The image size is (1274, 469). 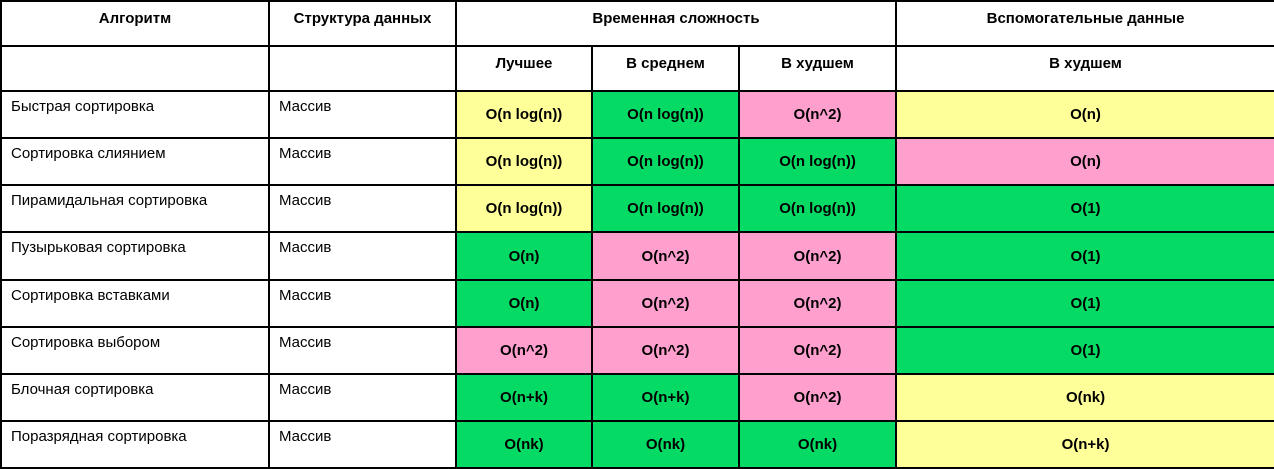 What do you see at coordinates (362, 24) in the screenshot?
I see `col-header-data-structure: Структура данных` at bounding box center [362, 24].